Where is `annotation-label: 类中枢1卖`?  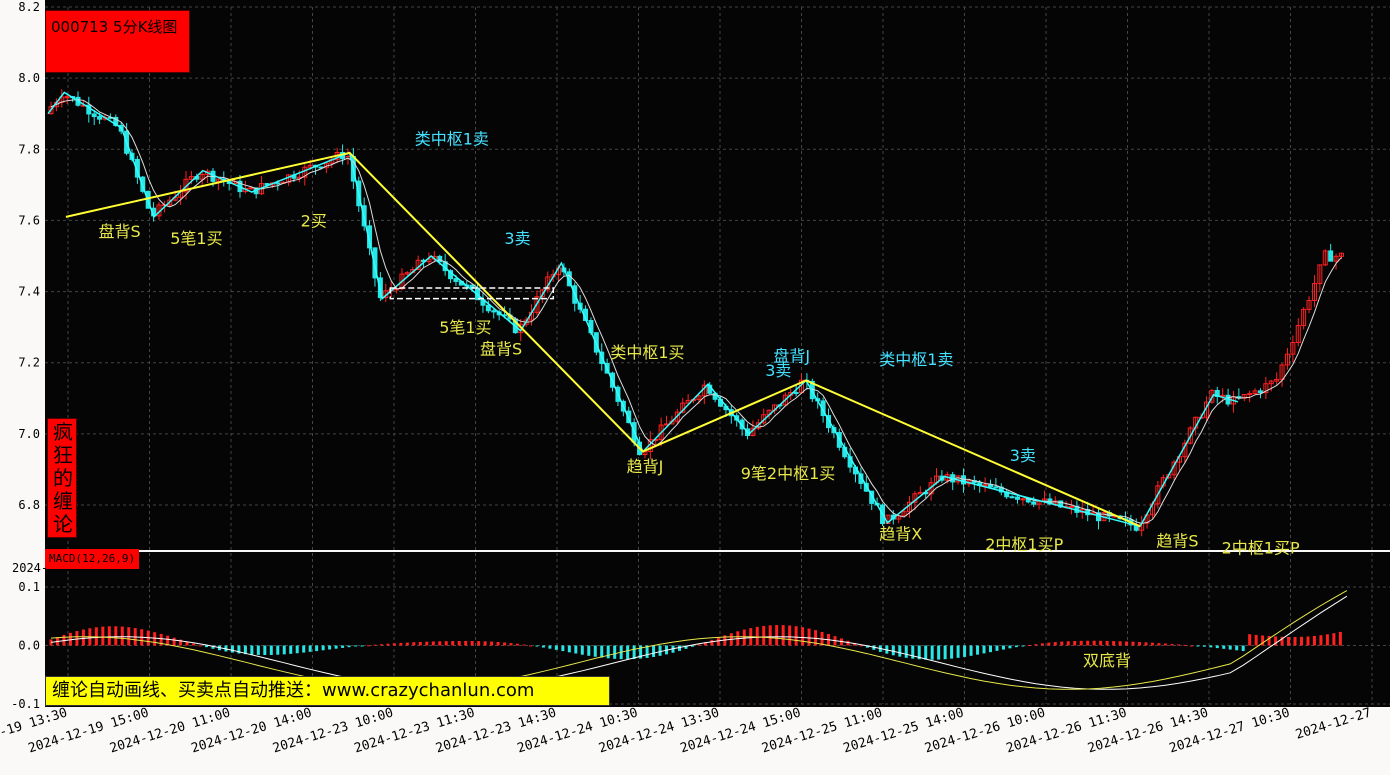 annotation-label: 类中枢1卖 is located at coordinates (452, 139).